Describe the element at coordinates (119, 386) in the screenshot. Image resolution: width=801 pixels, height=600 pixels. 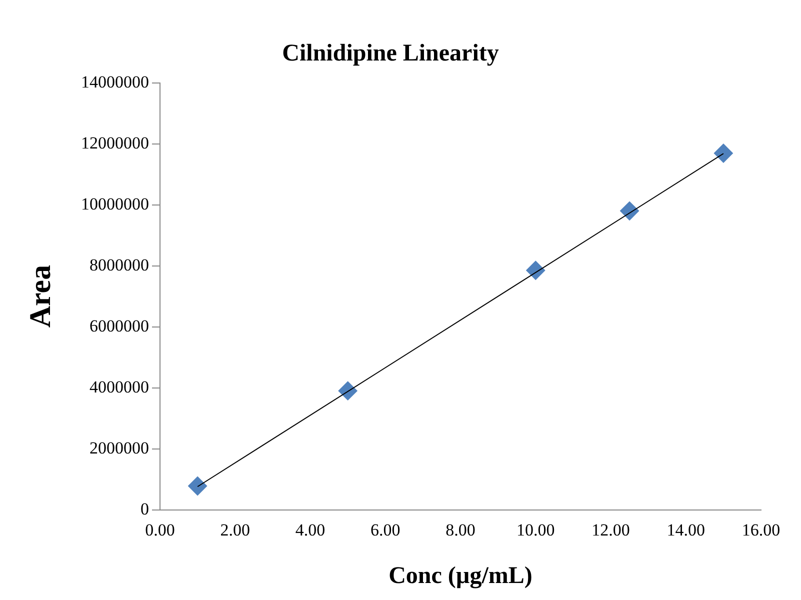
I see `y-tick-label: 4000000` at that location.